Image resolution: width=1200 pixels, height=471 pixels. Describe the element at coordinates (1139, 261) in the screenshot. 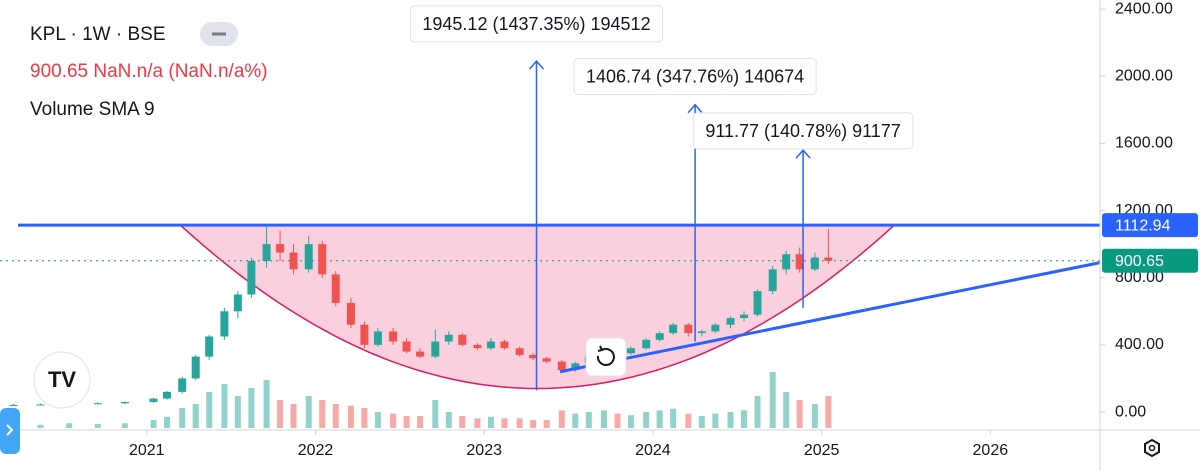

I see `price-label: 900.65` at that location.